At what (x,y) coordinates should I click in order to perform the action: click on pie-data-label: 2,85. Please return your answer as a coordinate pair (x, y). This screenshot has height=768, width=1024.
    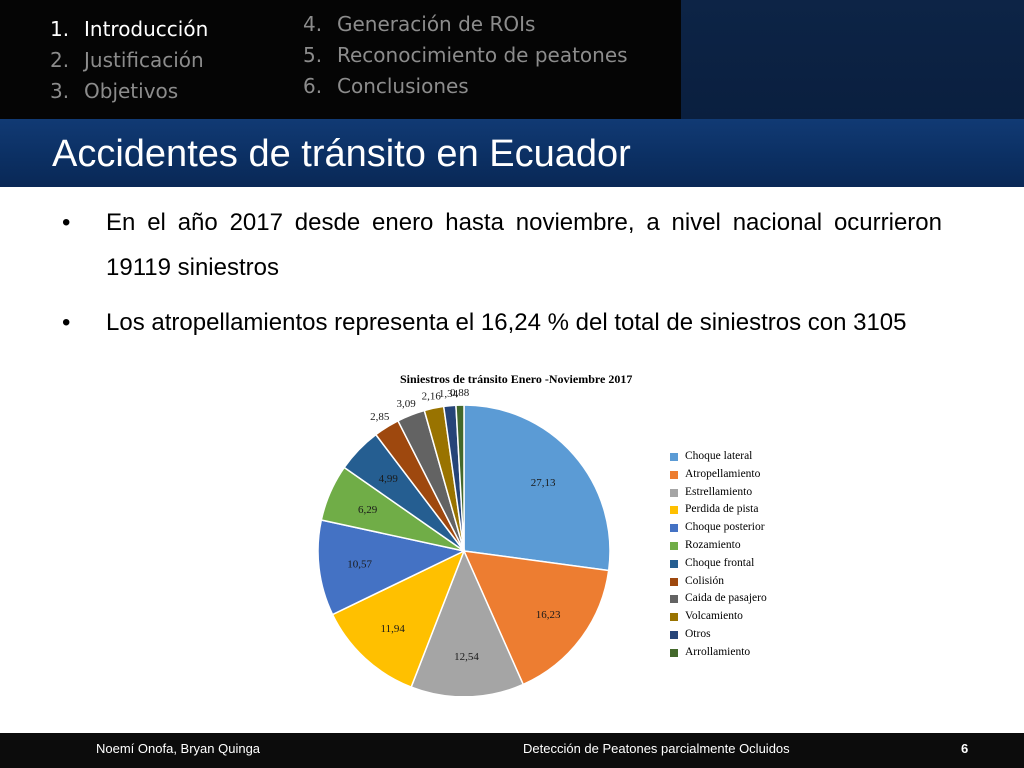
    Looking at the image, I should click on (380, 417).